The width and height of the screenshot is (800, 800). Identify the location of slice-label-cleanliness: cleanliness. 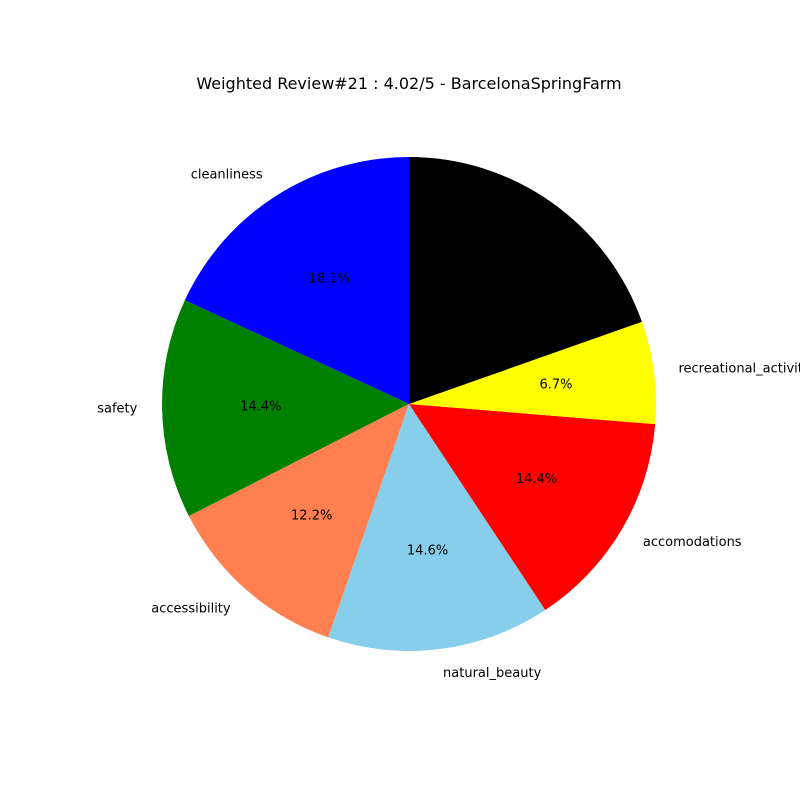
(227, 175).